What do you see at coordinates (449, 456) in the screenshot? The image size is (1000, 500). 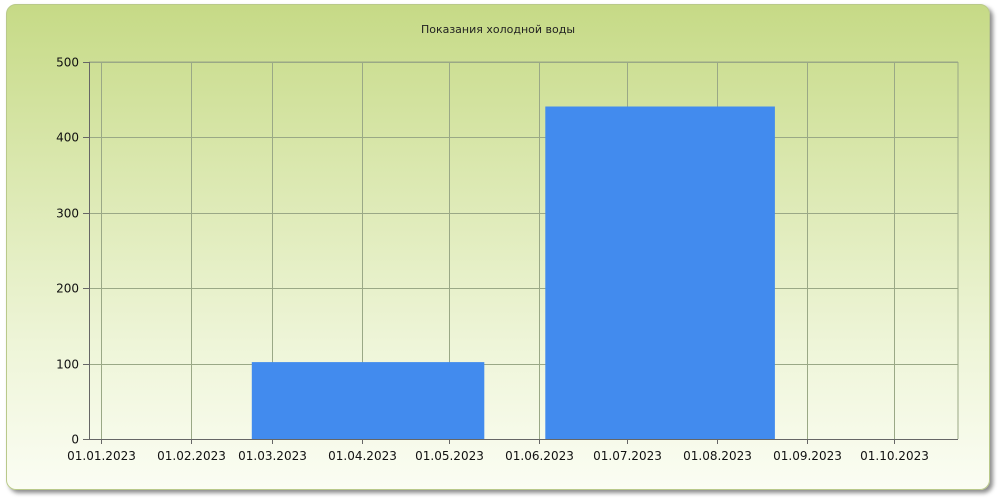 I see `x-tick-label: 01.05.2023` at bounding box center [449, 456].